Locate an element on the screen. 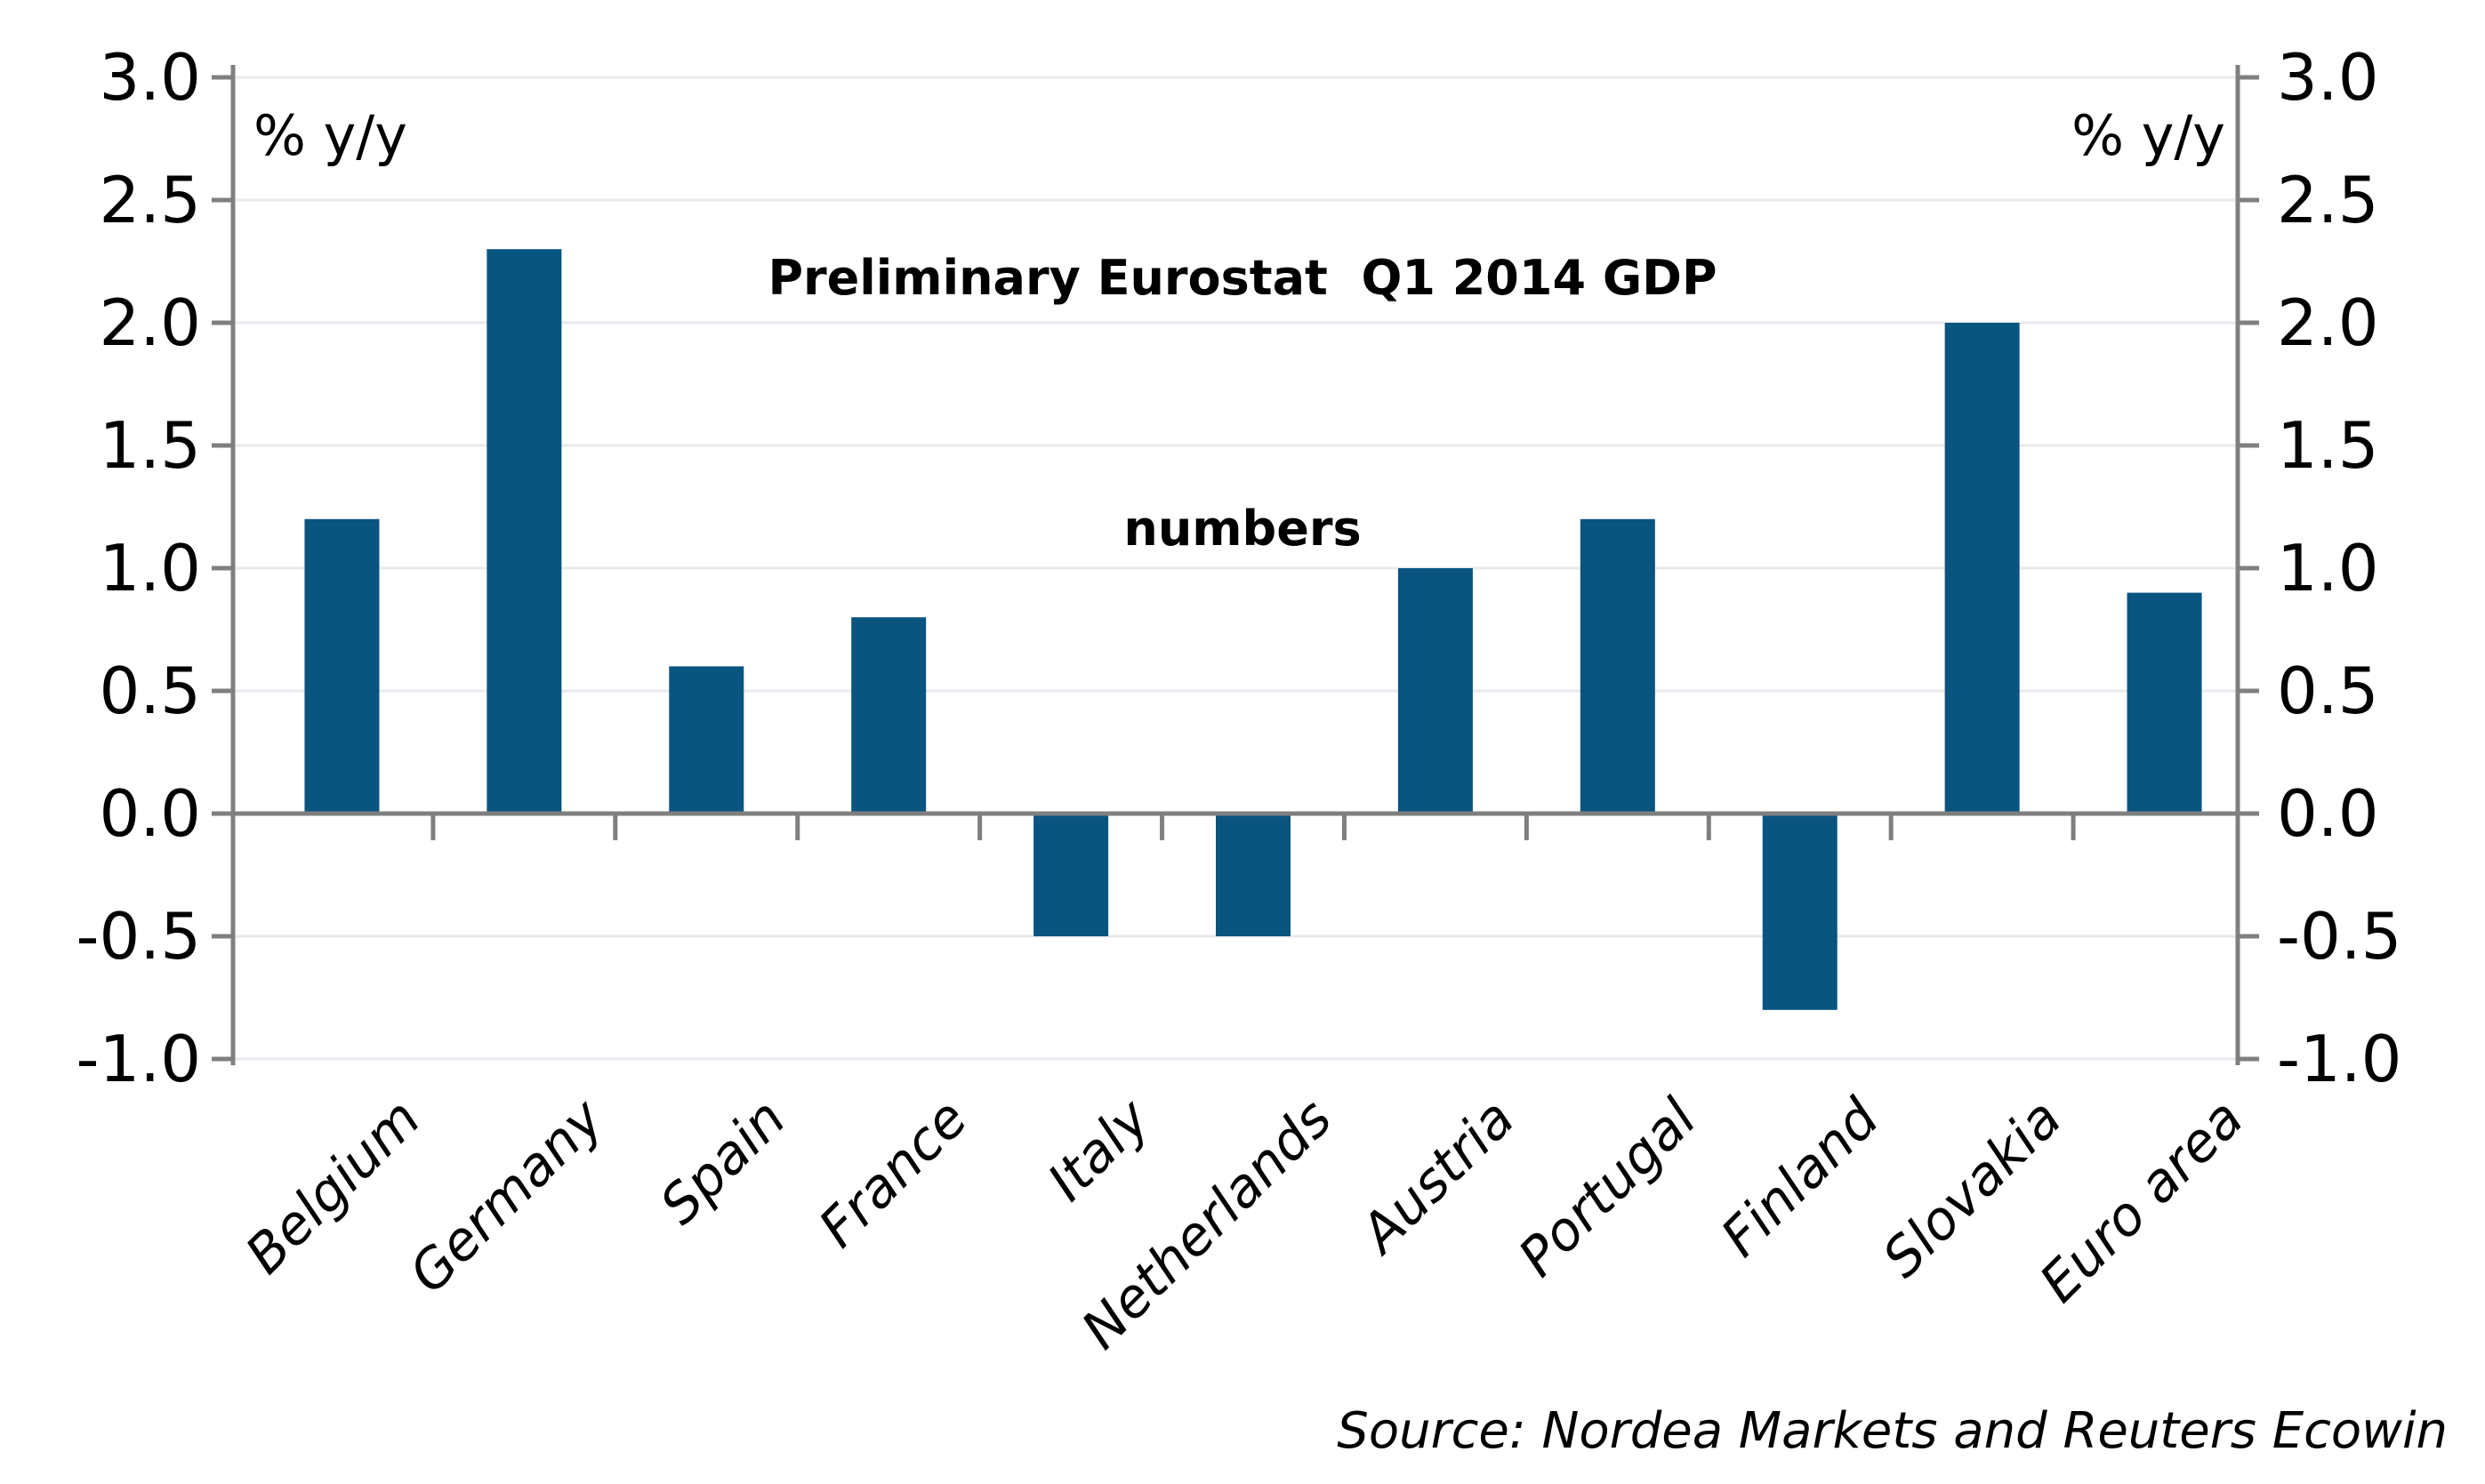 This screenshot has height=1484, width=2485. right-axis-unit-label: % y/y is located at coordinates (2148, 135).